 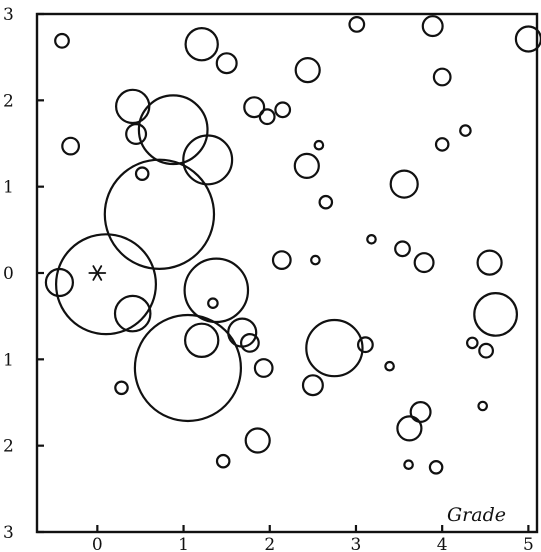 What do you see at coordinates (442, 543) in the screenshot?
I see `x-tick-label: 4` at bounding box center [442, 543].